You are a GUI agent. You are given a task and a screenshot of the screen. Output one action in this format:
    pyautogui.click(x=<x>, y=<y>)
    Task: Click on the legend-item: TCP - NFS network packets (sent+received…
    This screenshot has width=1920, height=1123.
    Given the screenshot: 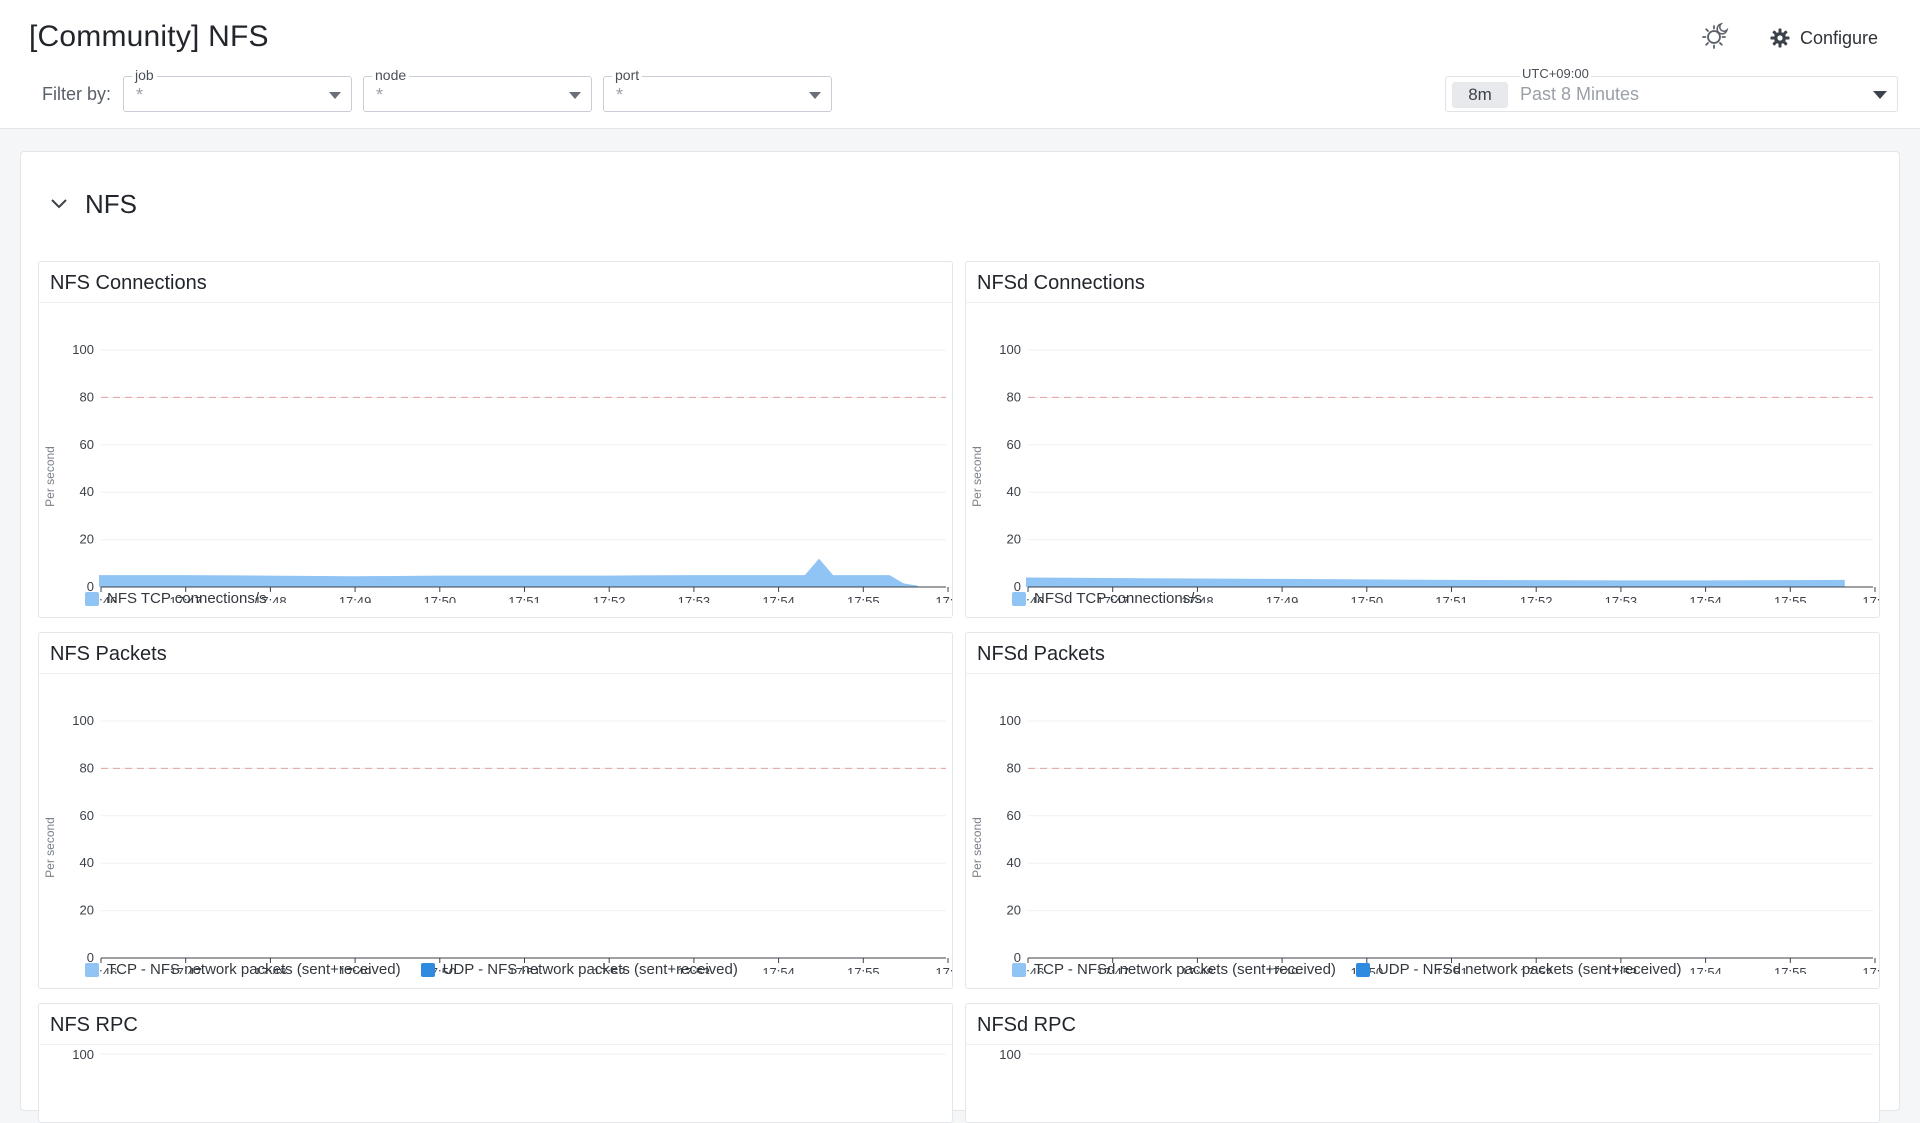 What is the action you would take?
    pyautogui.click(x=243, y=969)
    